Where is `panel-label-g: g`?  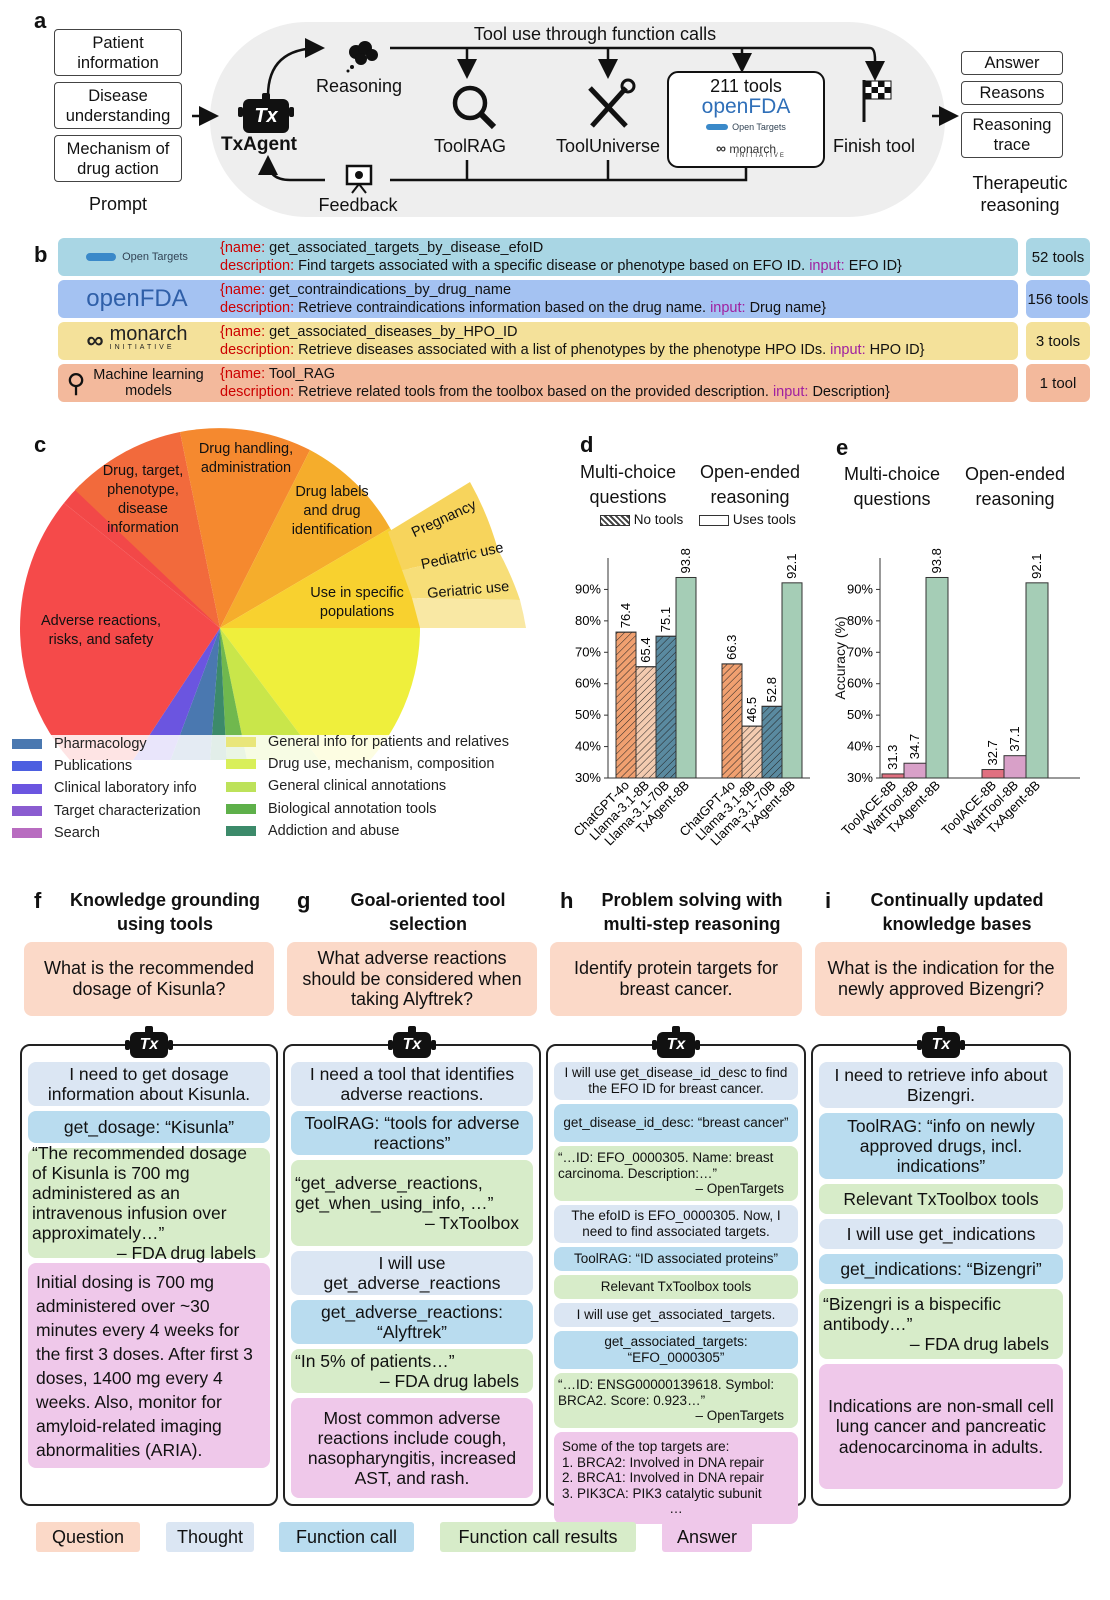 panel-label-g: g is located at coordinates (304, 900).